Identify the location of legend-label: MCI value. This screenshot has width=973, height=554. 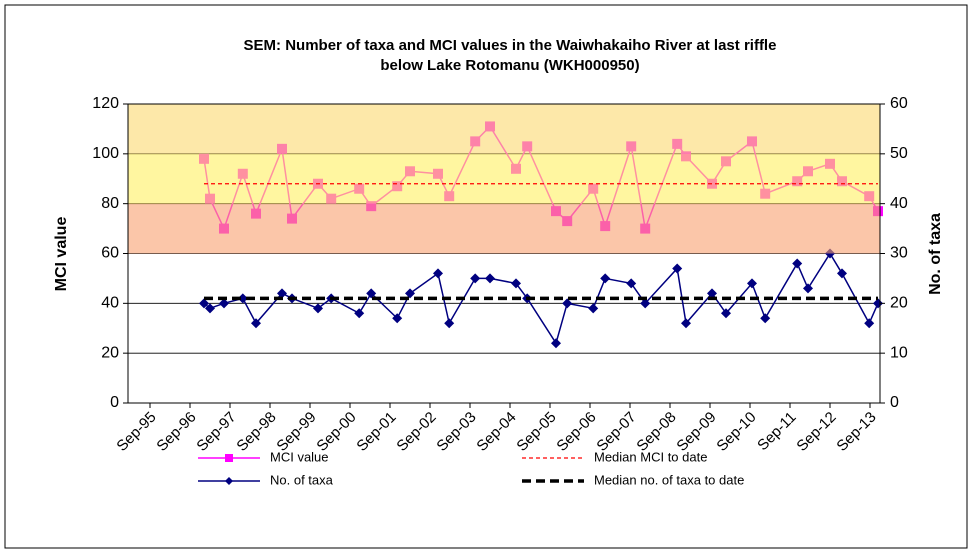
(299, 456).